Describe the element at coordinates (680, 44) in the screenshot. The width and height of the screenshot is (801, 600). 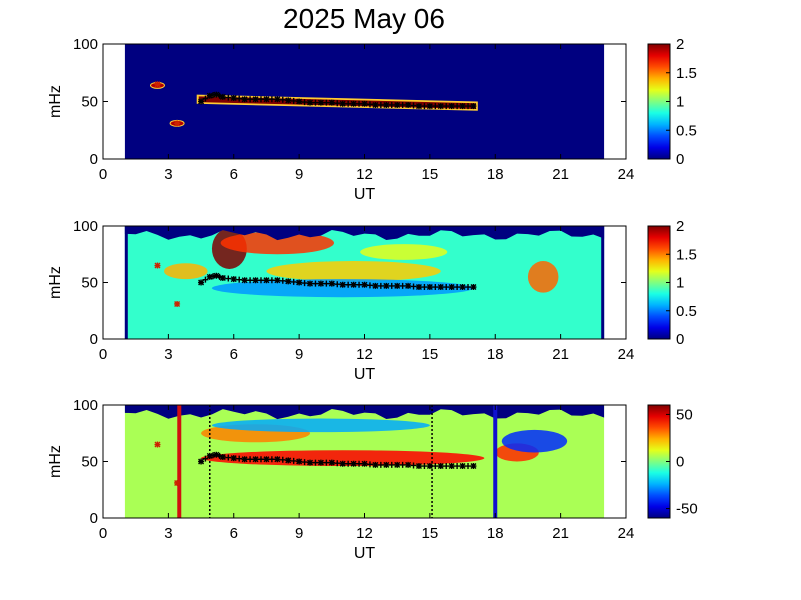
I see `colorbar-tick-label: 2` at that location.